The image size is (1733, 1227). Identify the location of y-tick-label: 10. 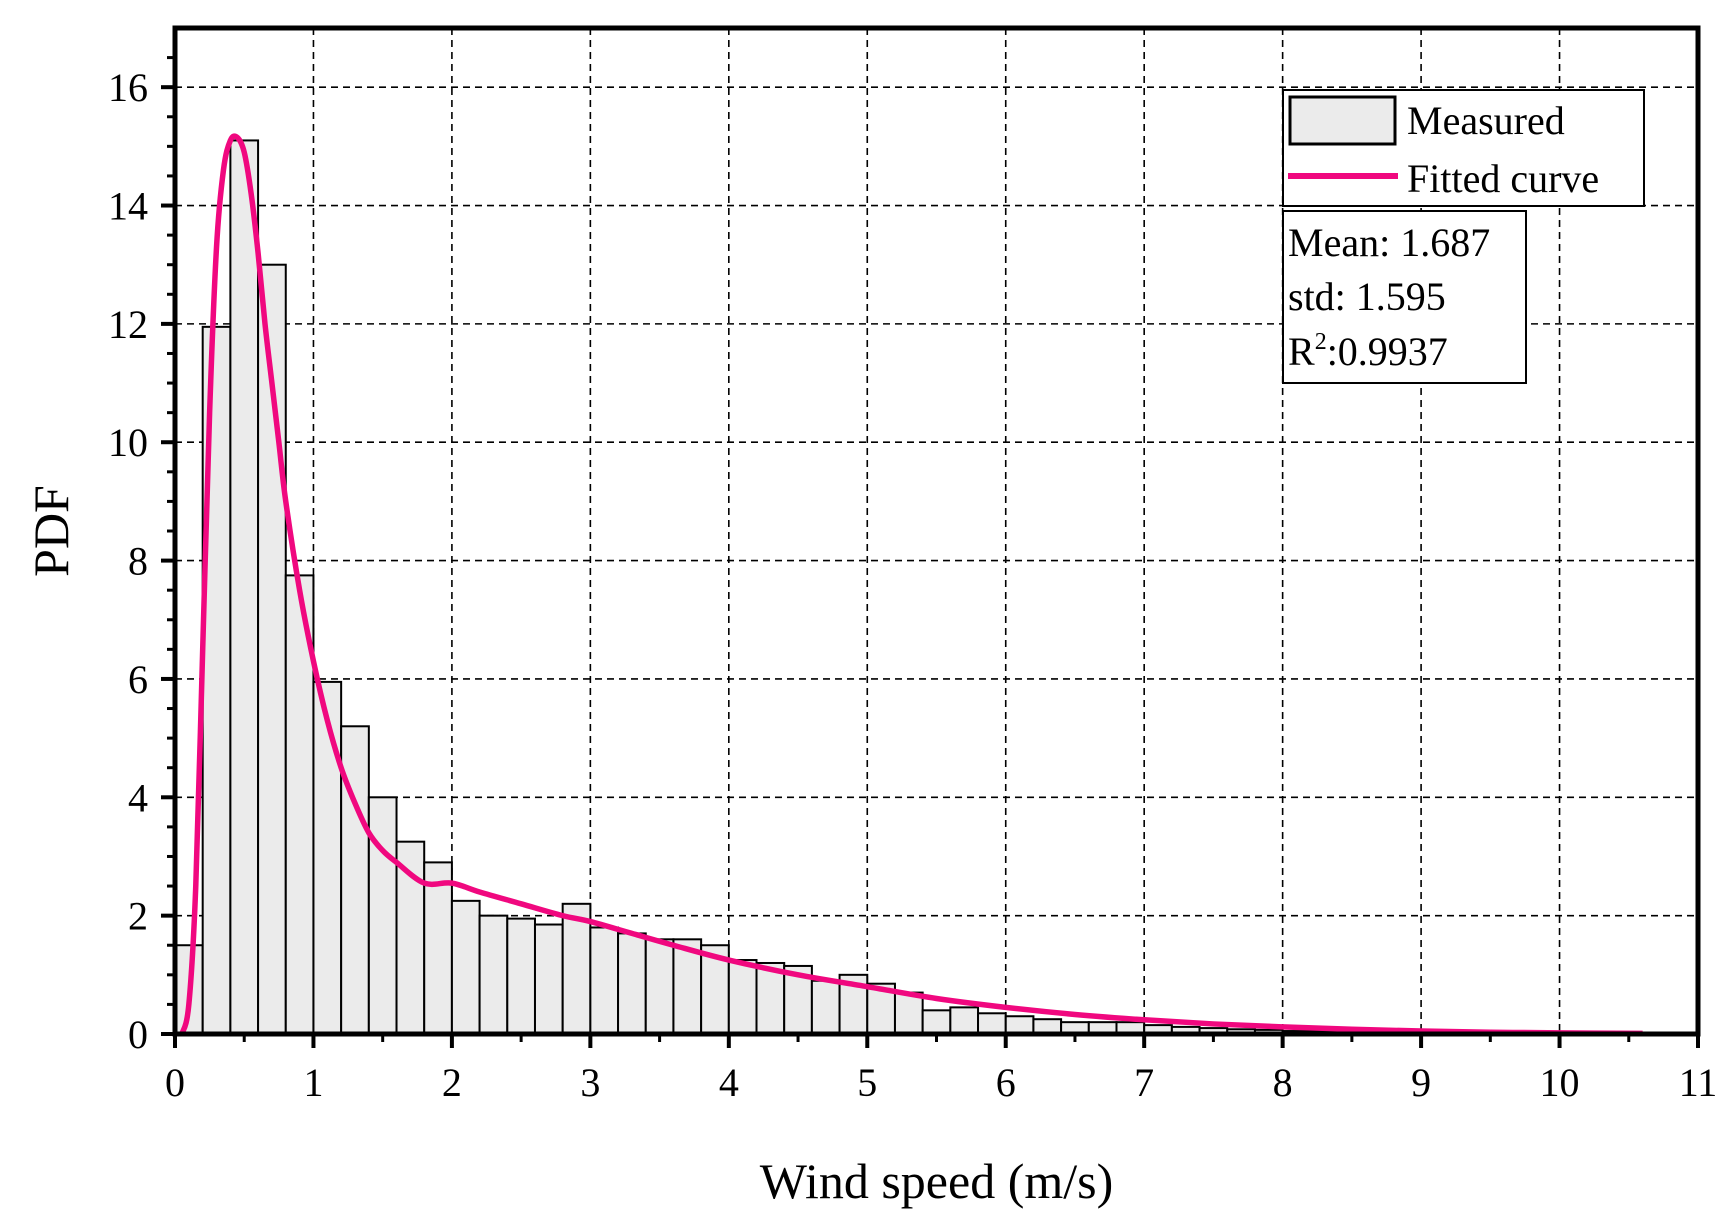
(128, 442).